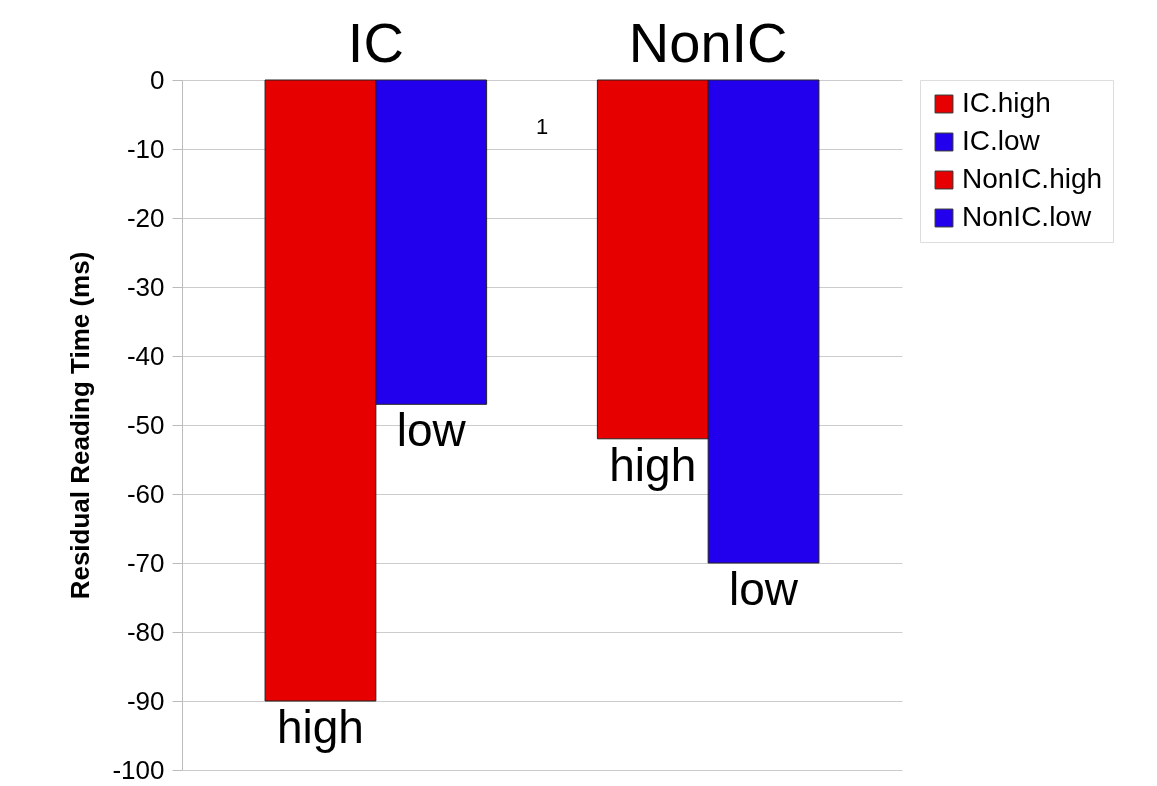  Describe the element at coordinates (1027, 216) in the screenshot. I see `legend-label: NonIC.low` at that location.